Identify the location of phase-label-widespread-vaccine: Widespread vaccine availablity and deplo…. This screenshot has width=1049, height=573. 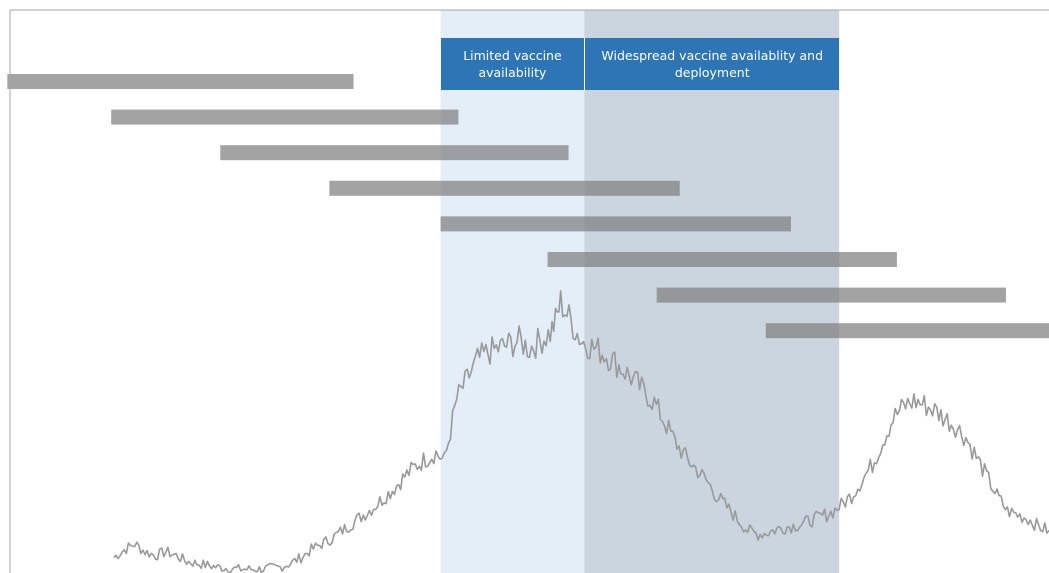
(712, 64).